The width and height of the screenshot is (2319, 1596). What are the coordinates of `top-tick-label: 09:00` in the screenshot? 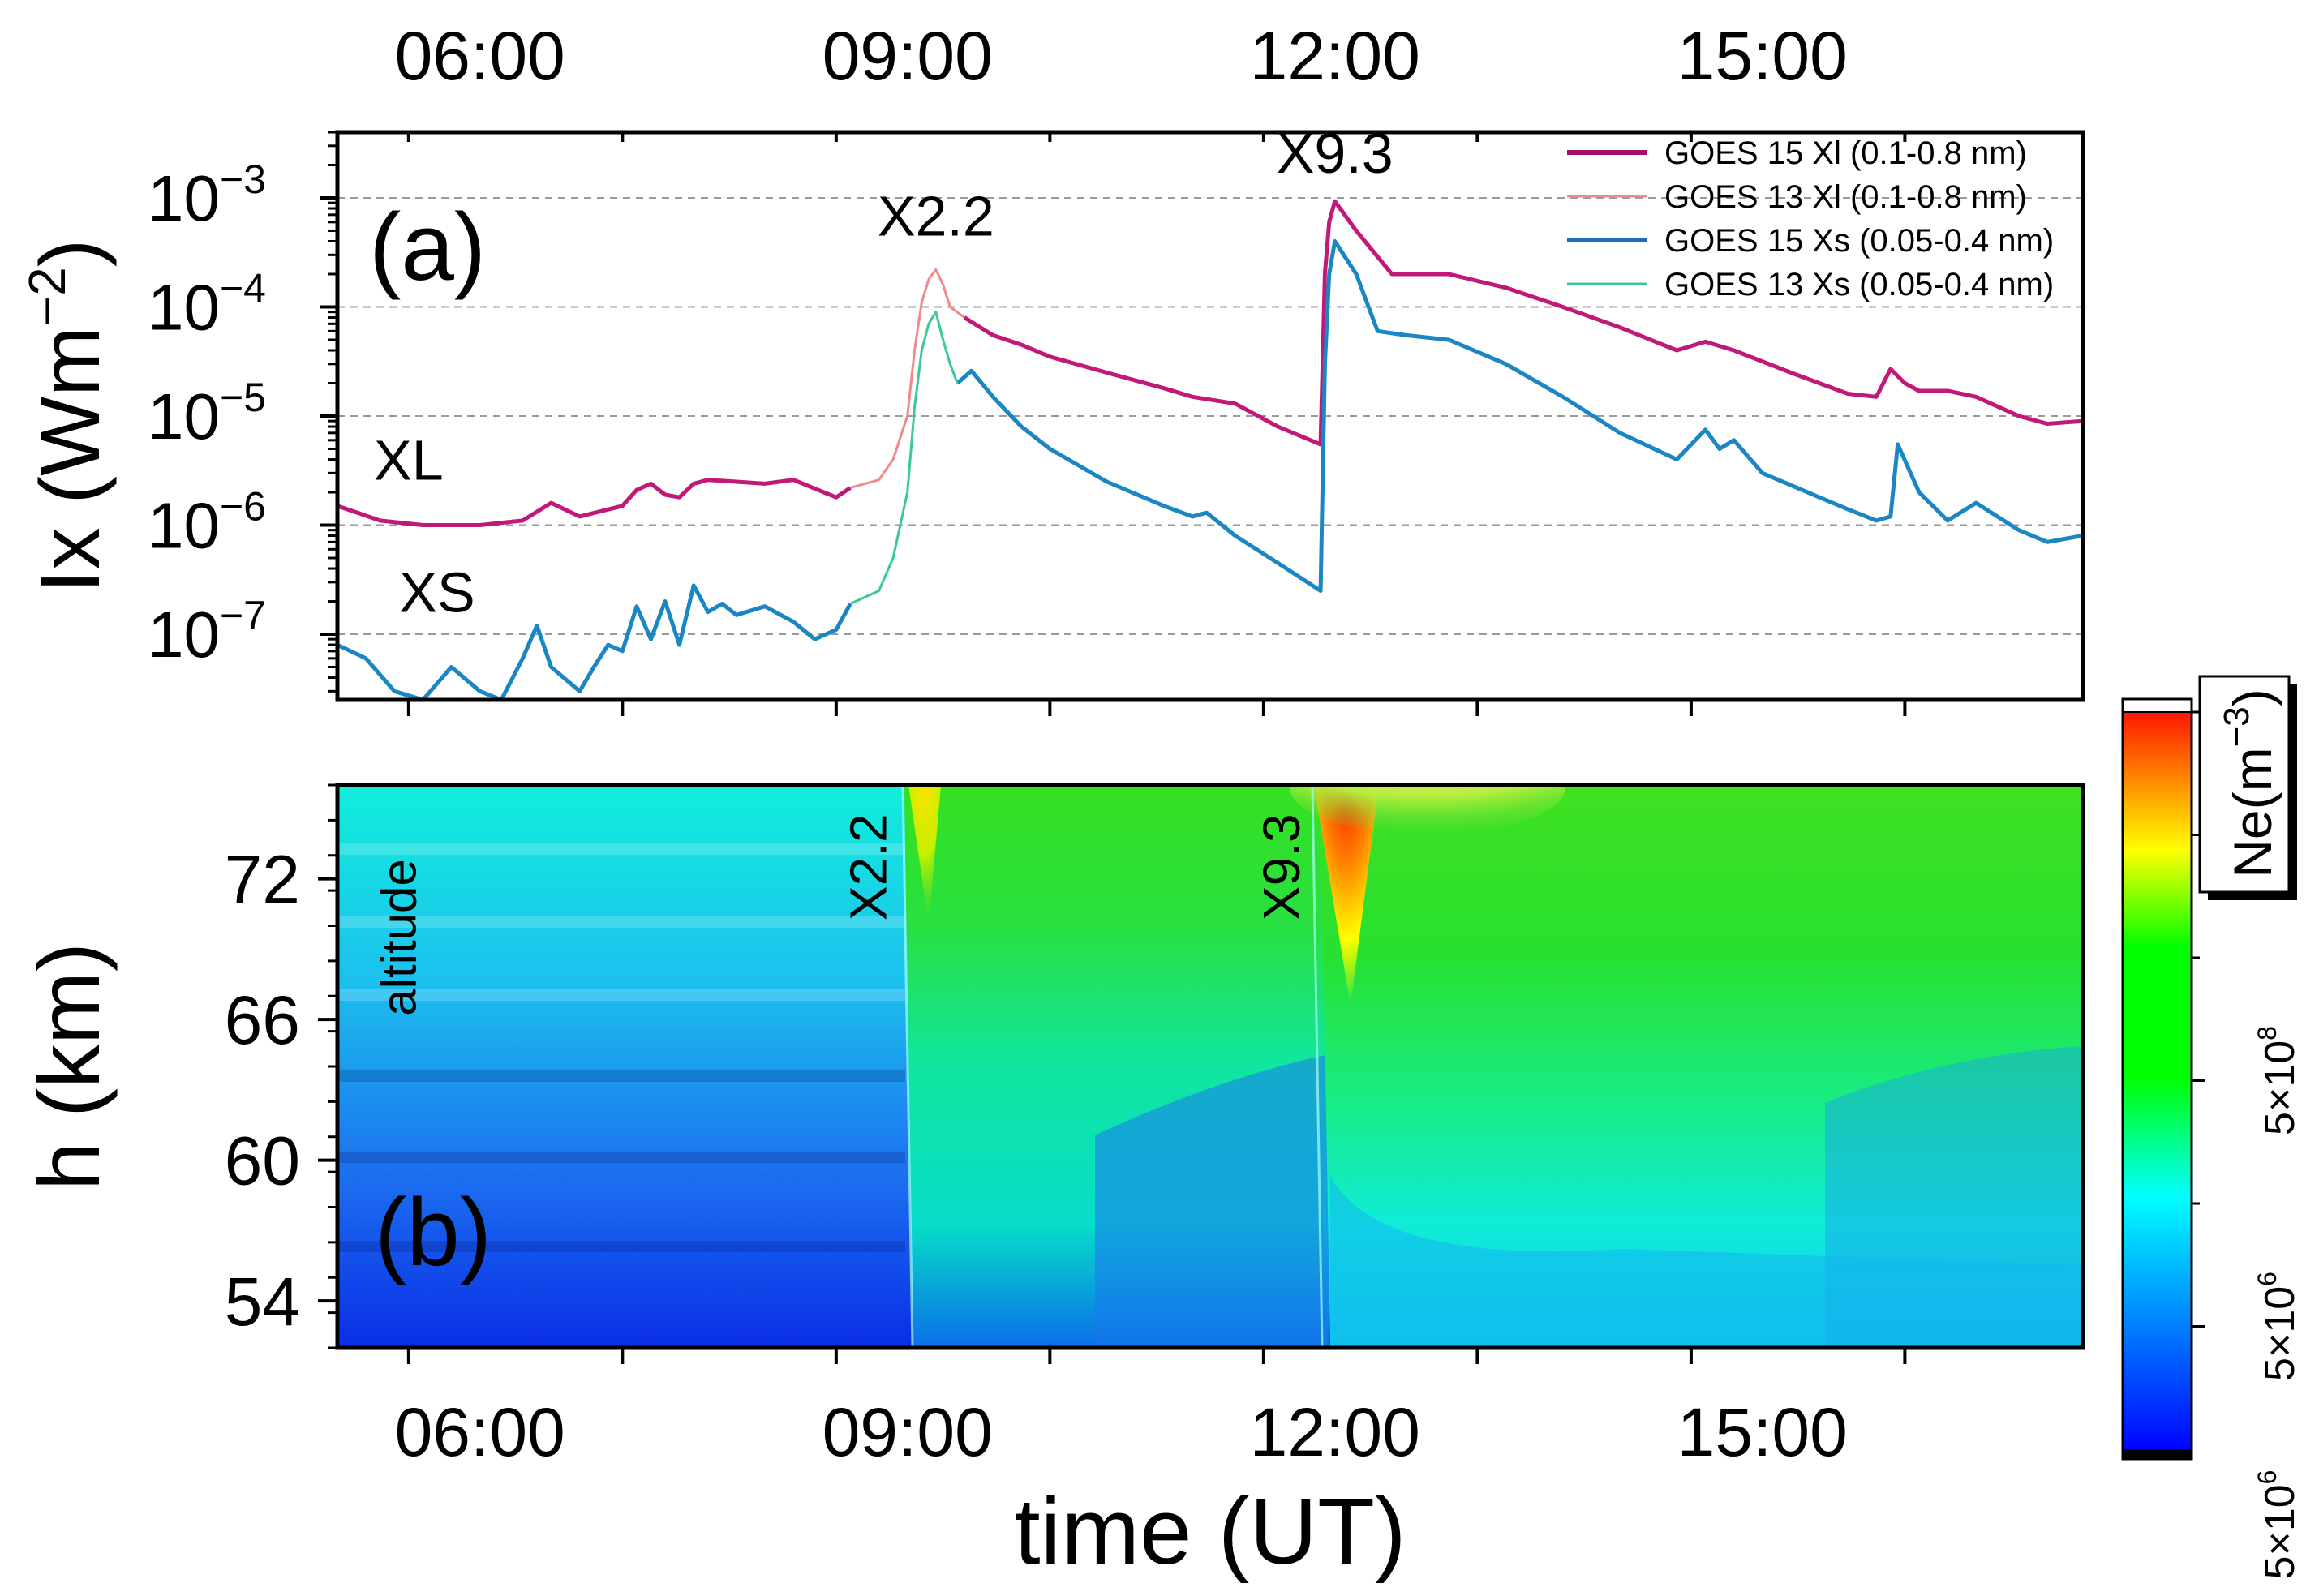 It's located at (907, 56).